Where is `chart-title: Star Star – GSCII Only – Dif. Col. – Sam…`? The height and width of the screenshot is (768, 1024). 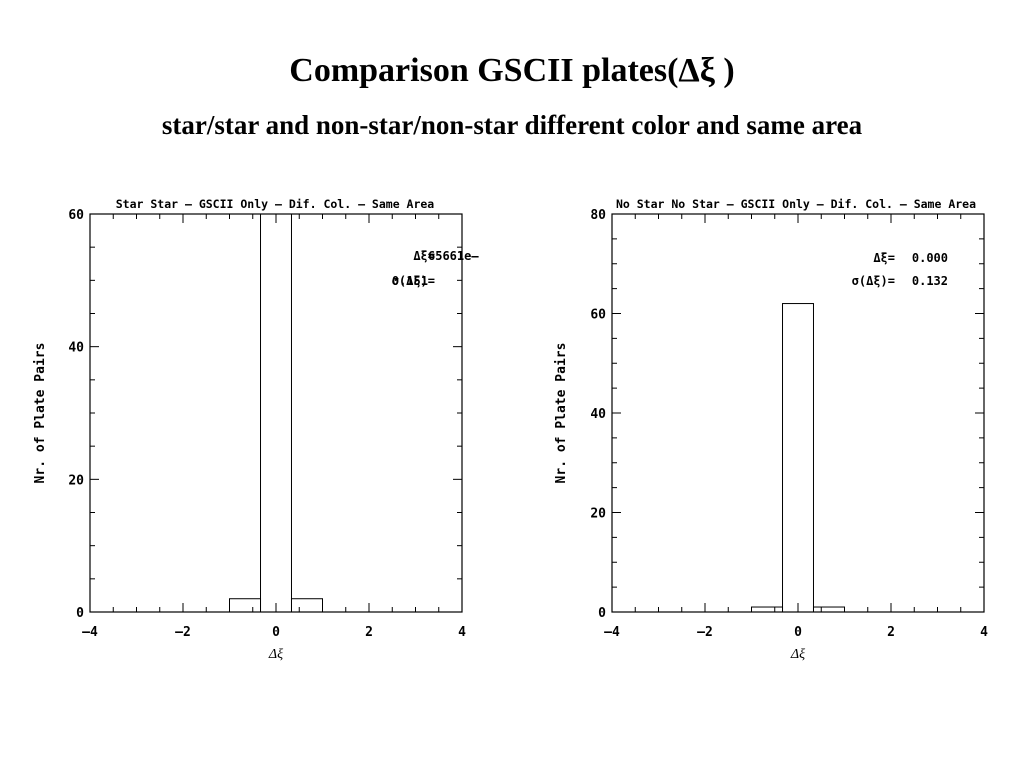 chart-title: Star Star – GSCII Only – Dif. Col. – Sam… is located at coordinates (275, 204).